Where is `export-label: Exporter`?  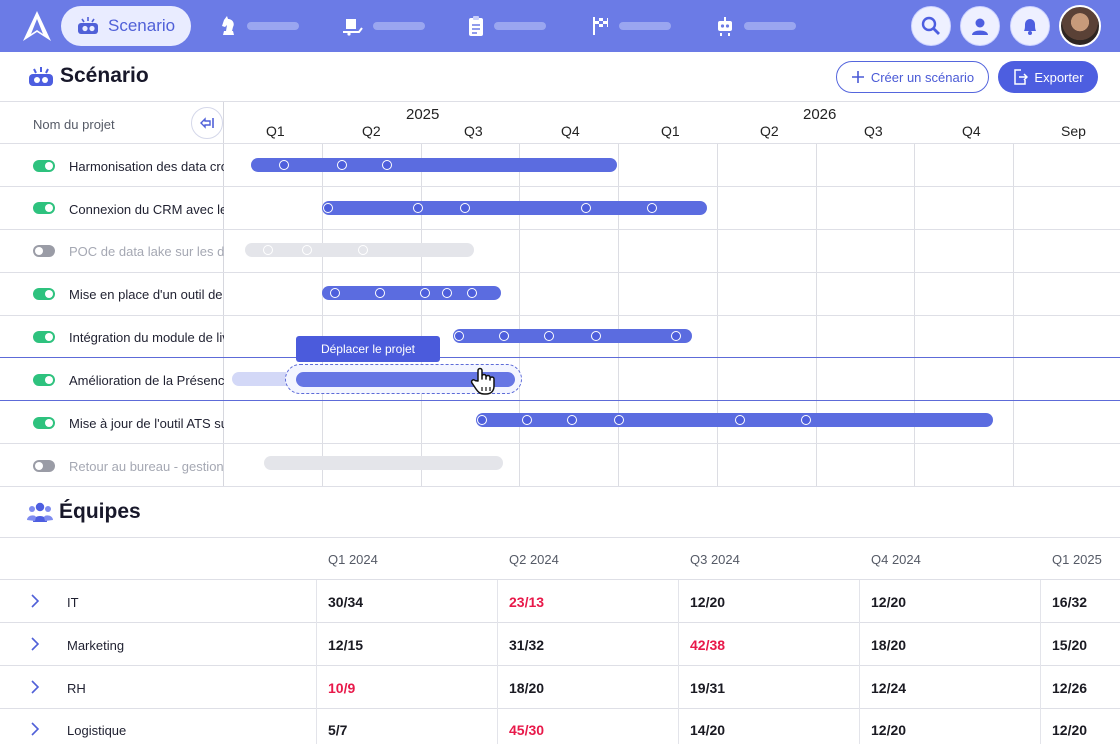
export-label: Exporter is located at coordinates (1059, 77).